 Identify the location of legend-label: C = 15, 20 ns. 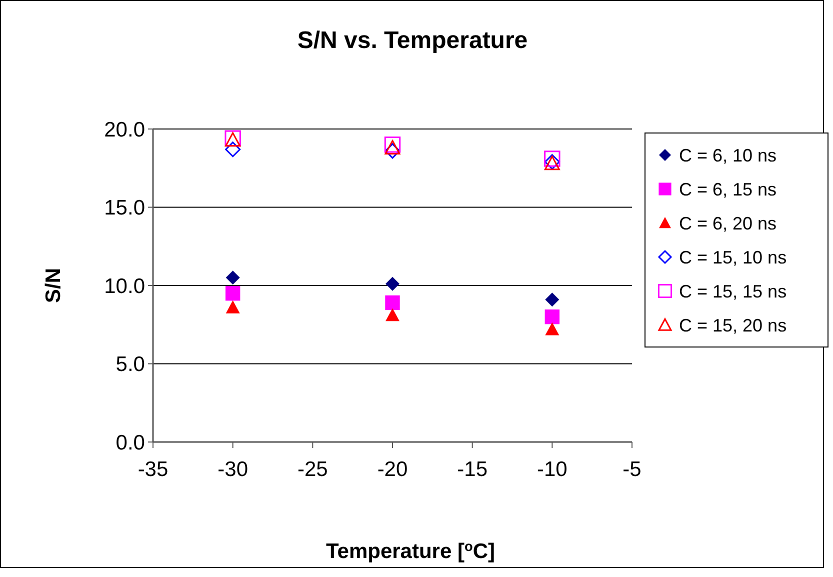
(733, 325).